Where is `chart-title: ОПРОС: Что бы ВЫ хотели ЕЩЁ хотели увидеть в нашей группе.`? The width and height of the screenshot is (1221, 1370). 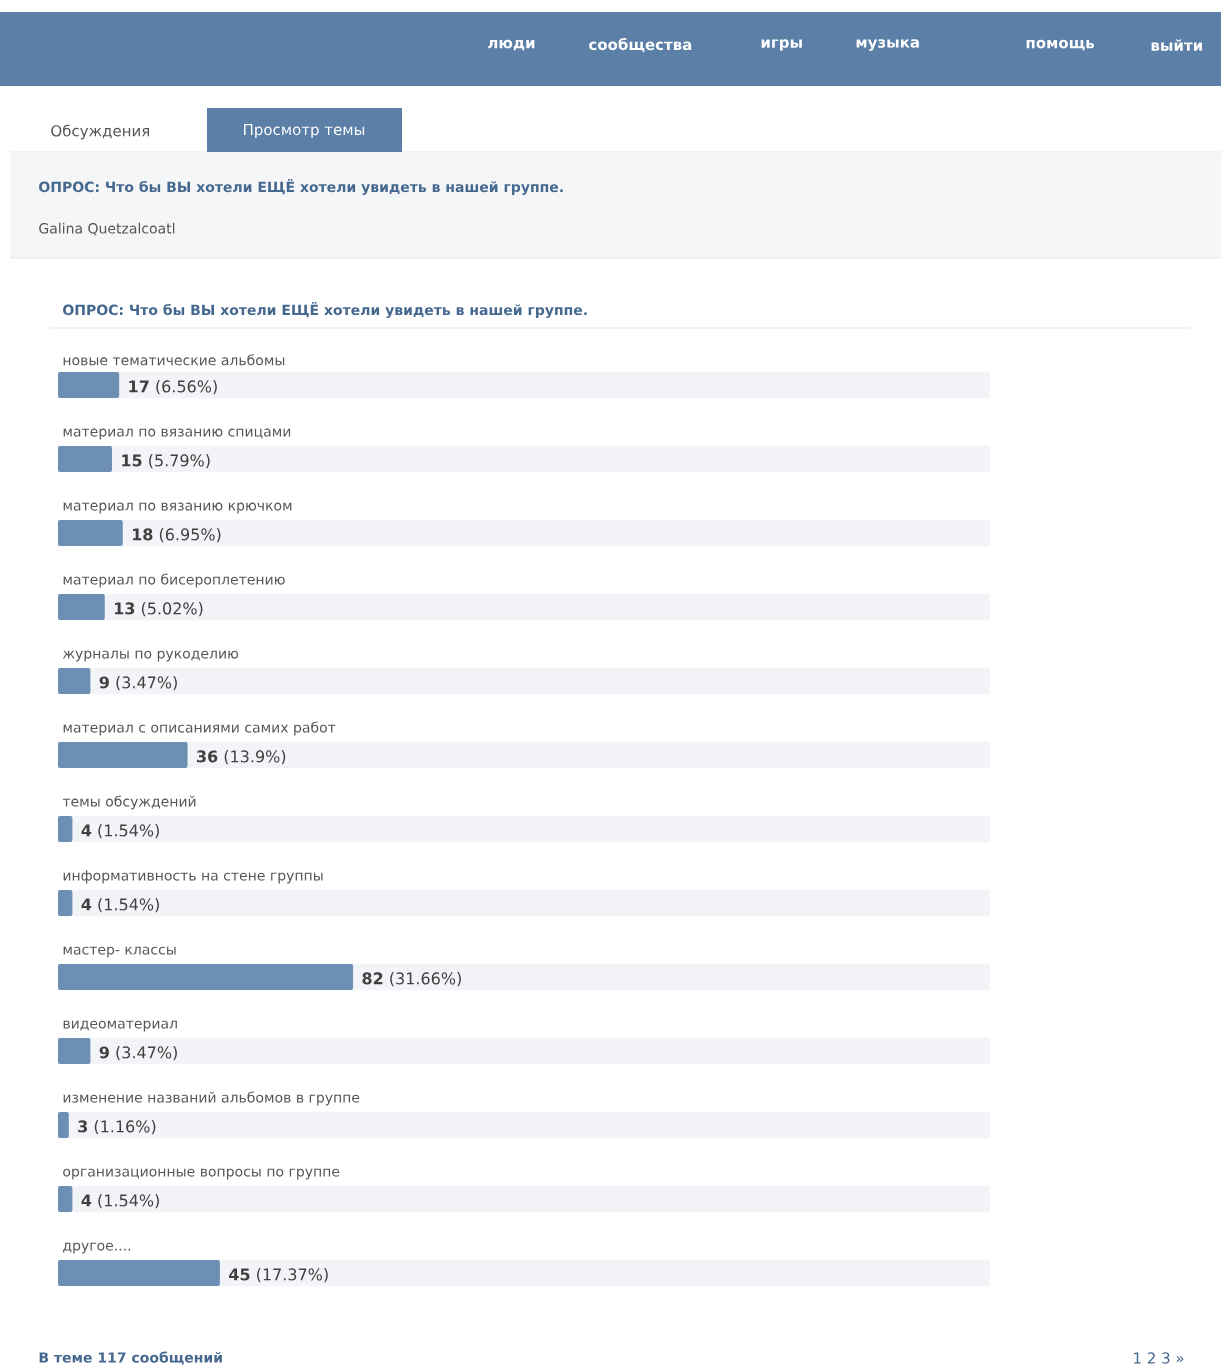 chart-title: ОПРОС: Что бы ВЫ хотели ЕЩЁ хотели увидеть в нашей группе. is located at coordinates (324, 310).